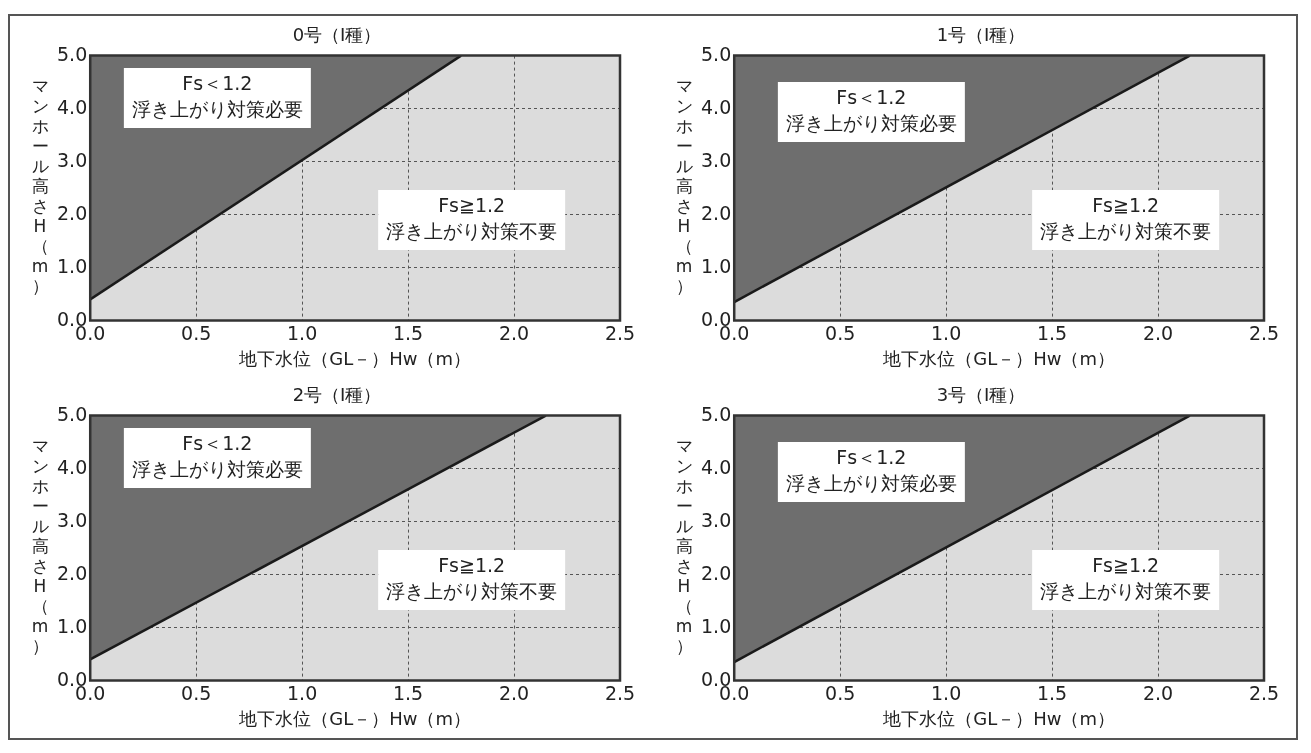 The height and width of the screenshot is (753, 1311). What do you see at coordinates (337, 395) in the screenshot?
I see `chart-title: 2号（Ⅰ種）` at bounding box center [337, 395].